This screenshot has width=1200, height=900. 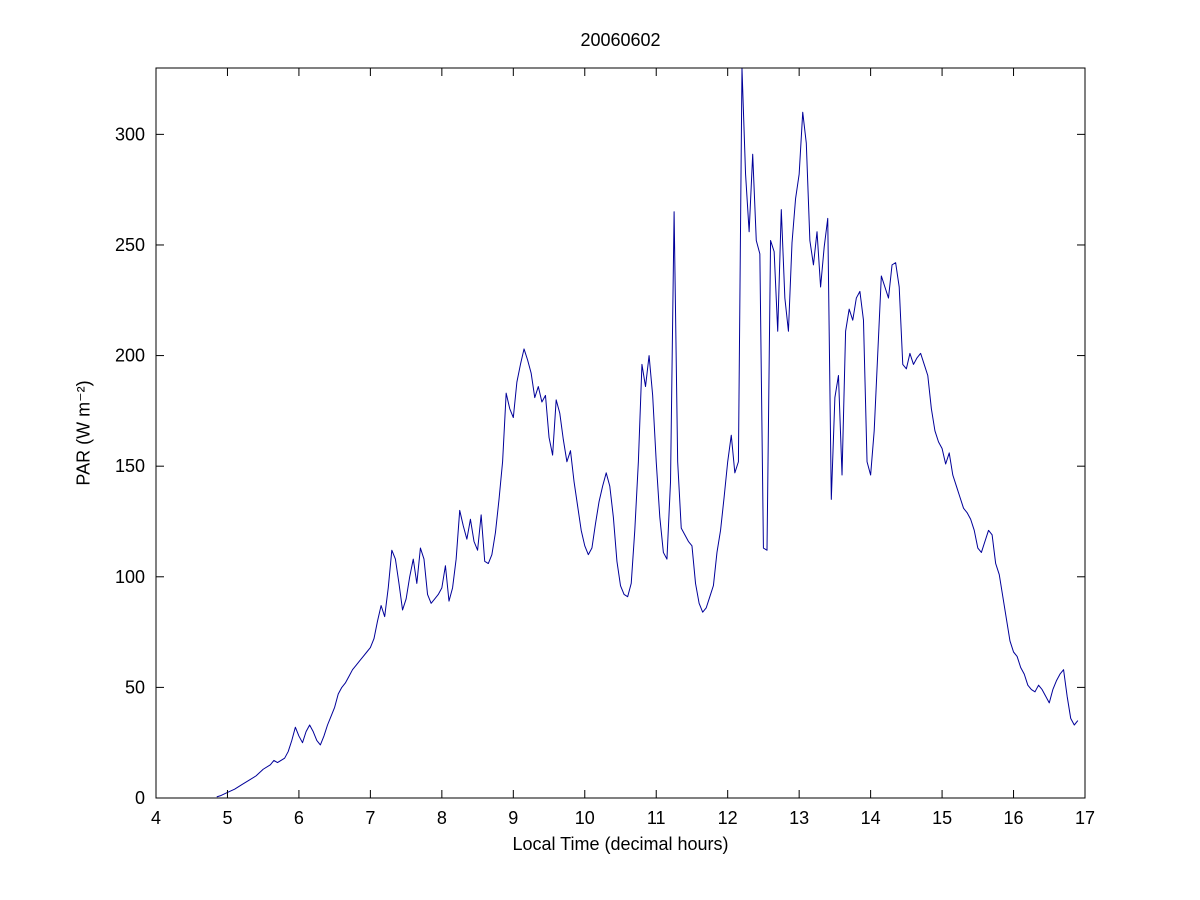 I want to click on x-tick-label: 9, so click(x=513, y=818).